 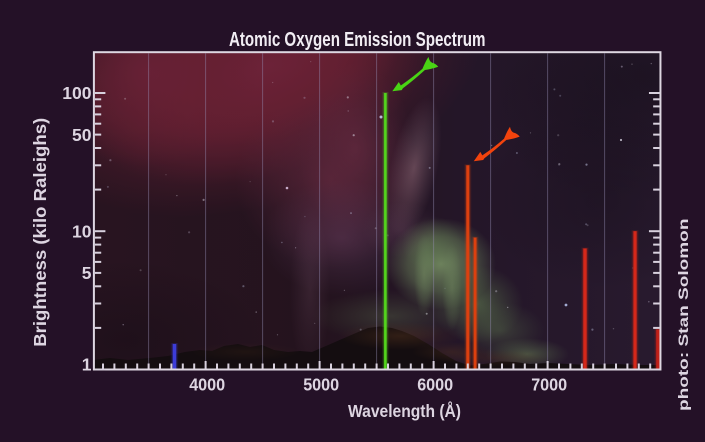 What do you see at coordinates (321, 384) in the screenshot?
I see `svg-text: 5000` at bounding box center [321, 384].